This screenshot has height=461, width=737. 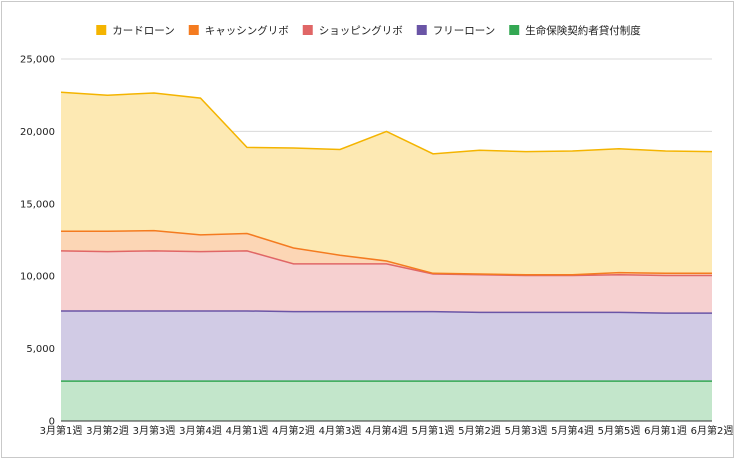 I want to click on y-tick-label: 20,000, so click(x=37, y=132).